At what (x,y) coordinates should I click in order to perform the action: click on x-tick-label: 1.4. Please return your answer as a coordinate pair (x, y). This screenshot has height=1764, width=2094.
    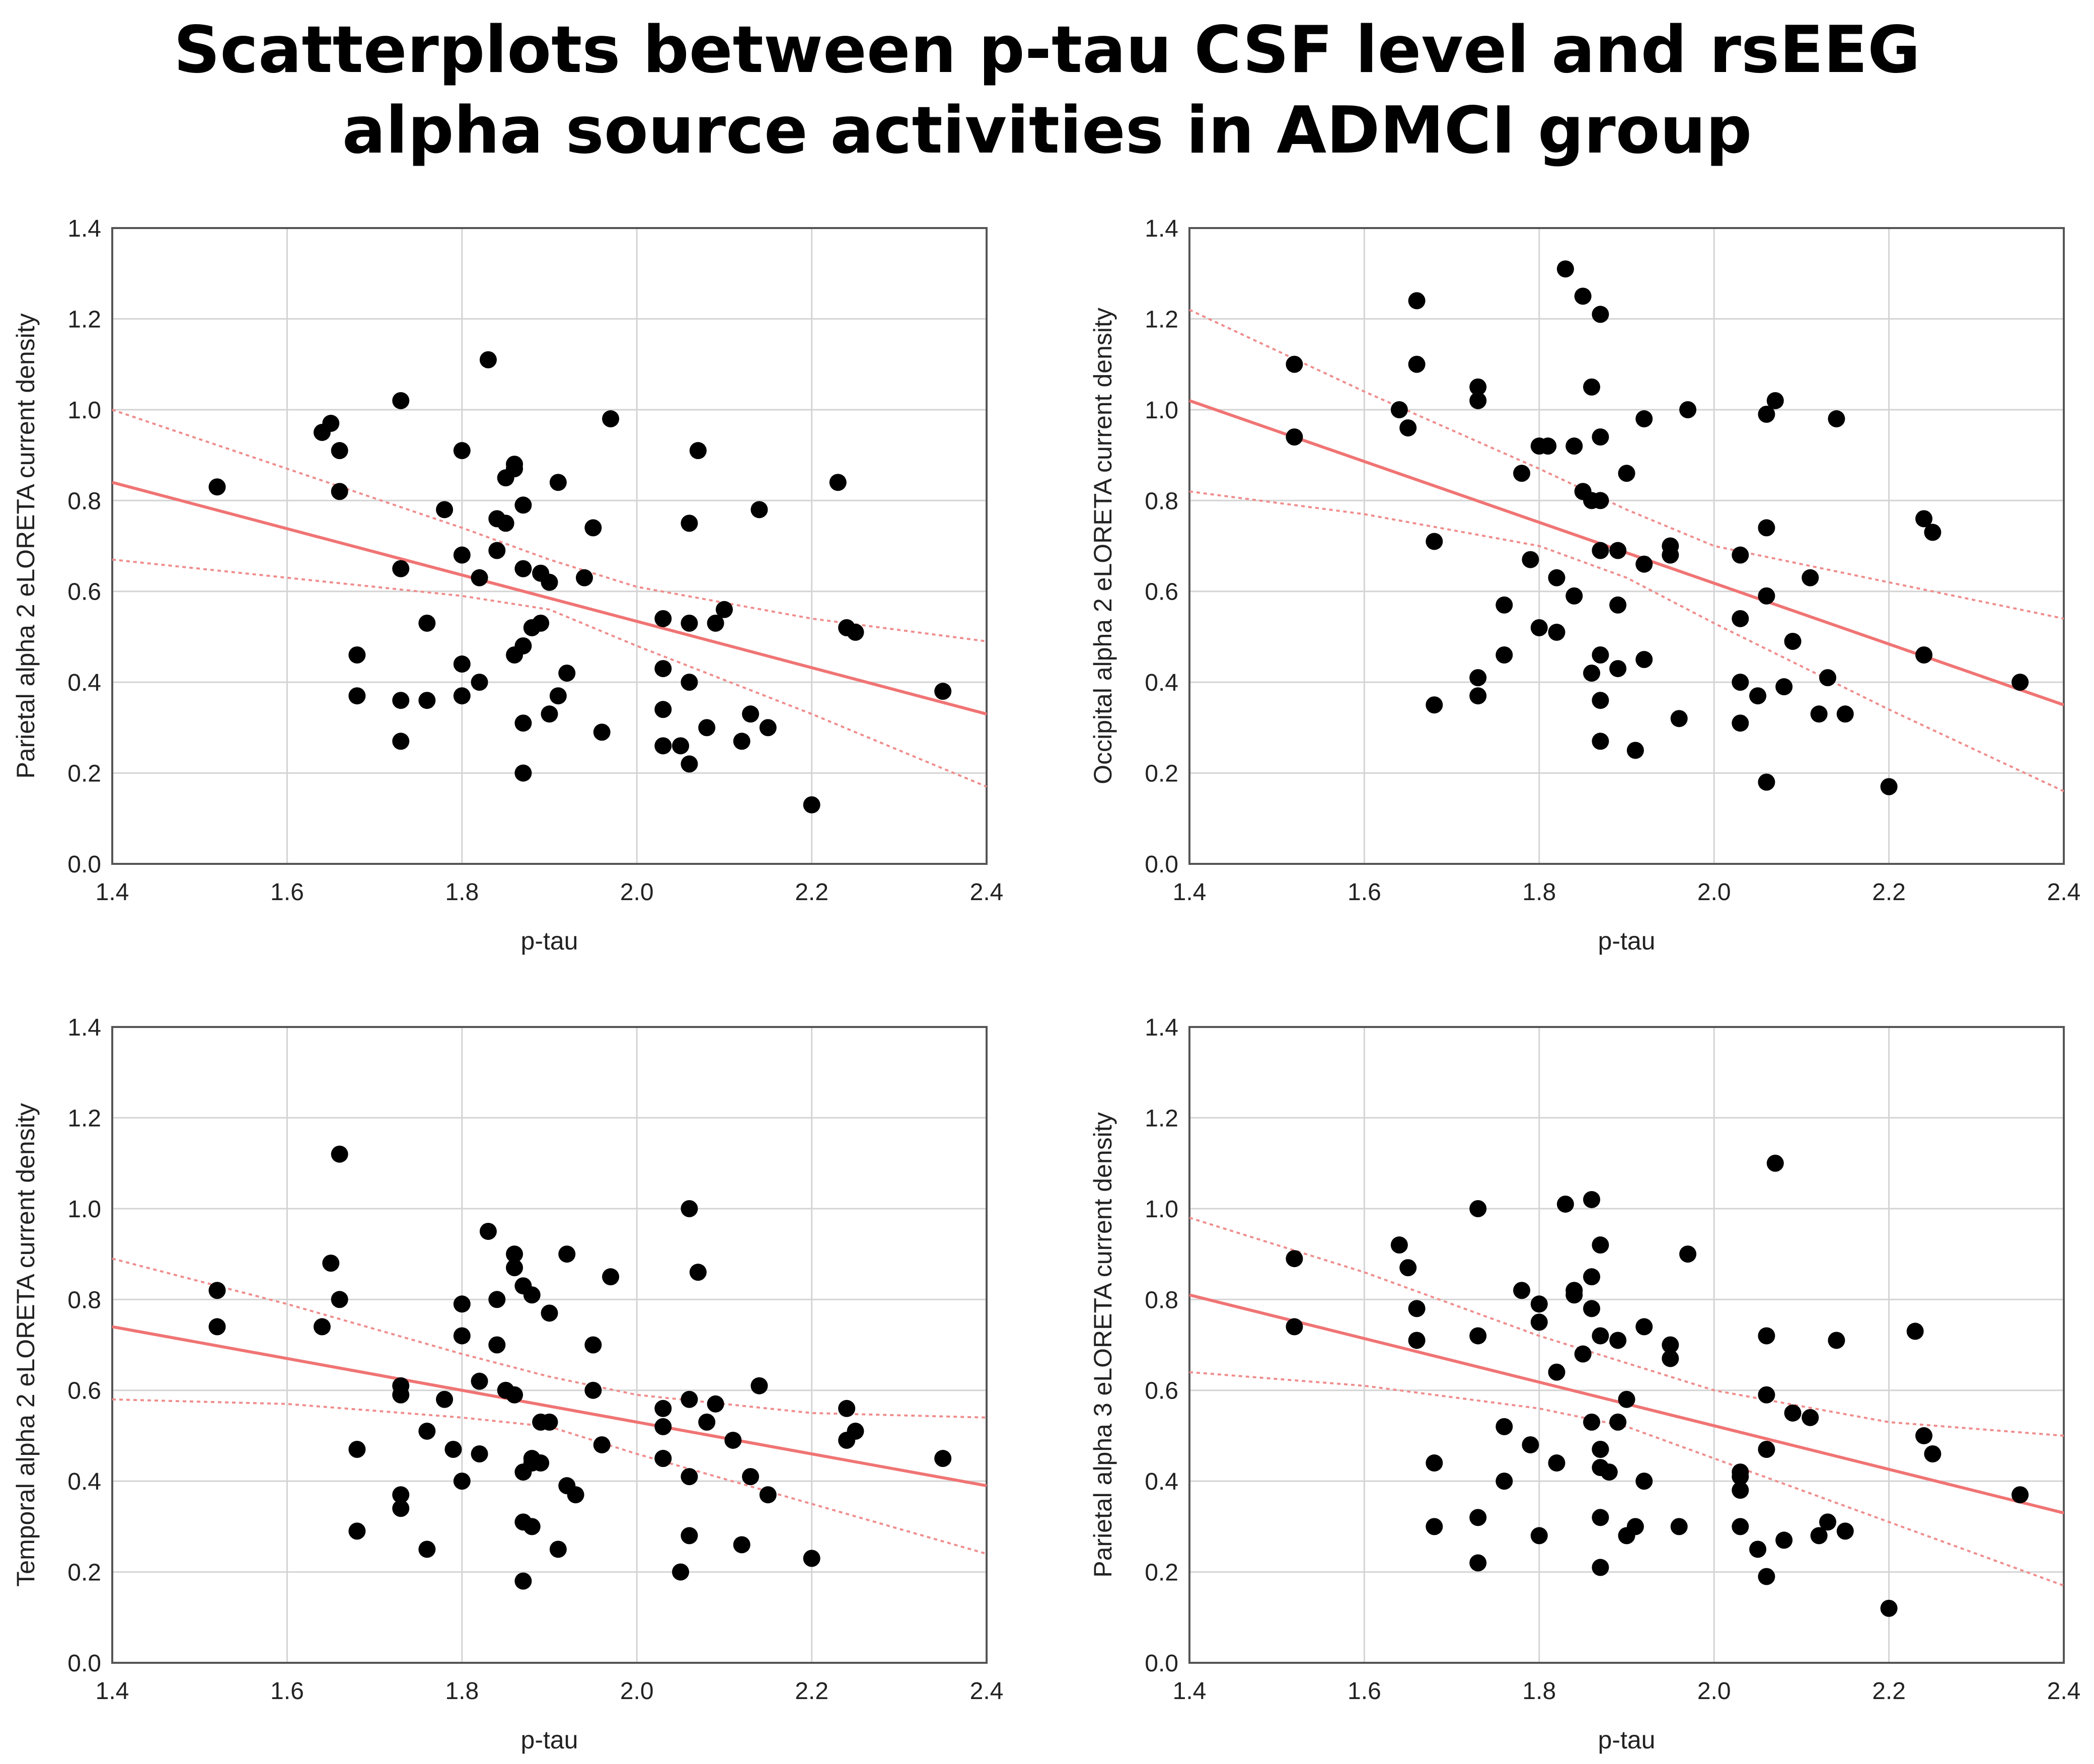
    Looking at the image, I should click on (112, 892).